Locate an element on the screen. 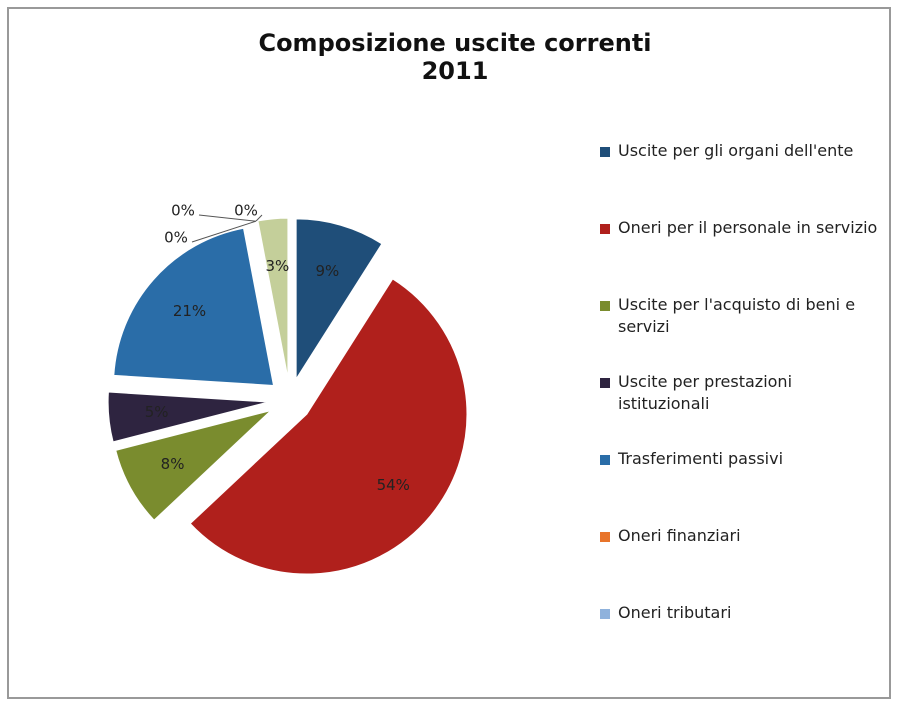  data-label: 21% is located at coordinates (189, 311).